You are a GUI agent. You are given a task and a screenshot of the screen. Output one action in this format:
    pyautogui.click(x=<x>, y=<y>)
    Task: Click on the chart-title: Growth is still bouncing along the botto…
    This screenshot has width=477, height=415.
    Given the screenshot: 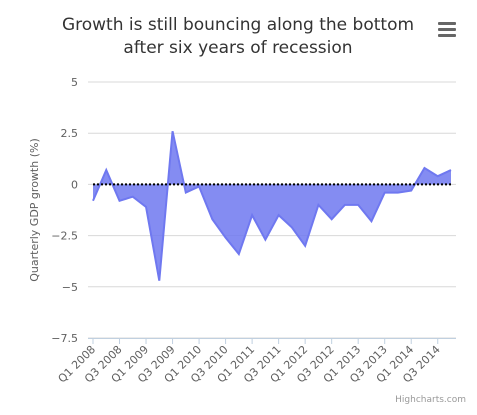 What is the action you would take?
    pyautogui.click(x=238, y=25)
    